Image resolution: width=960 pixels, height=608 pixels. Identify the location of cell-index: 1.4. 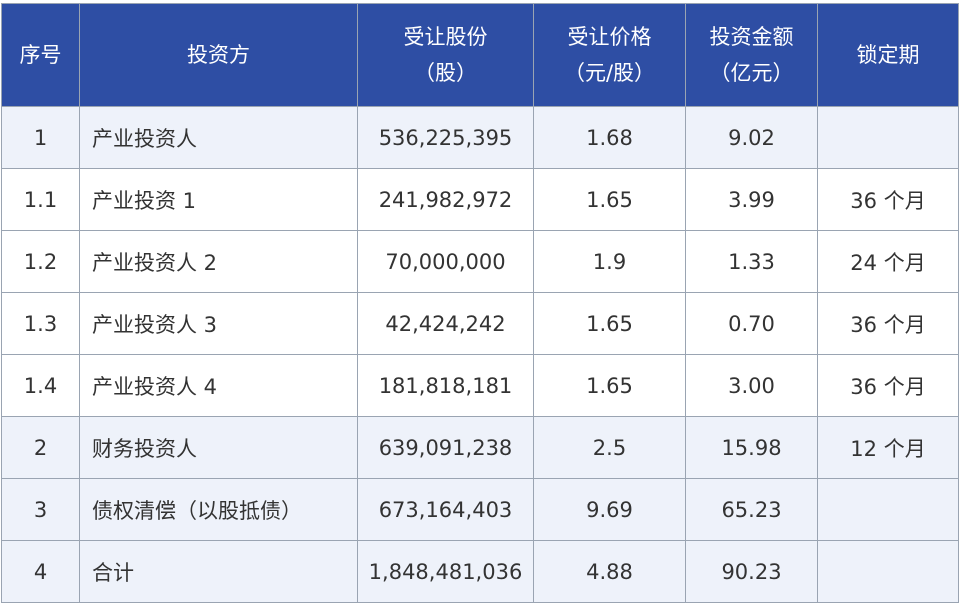
(40, 385).